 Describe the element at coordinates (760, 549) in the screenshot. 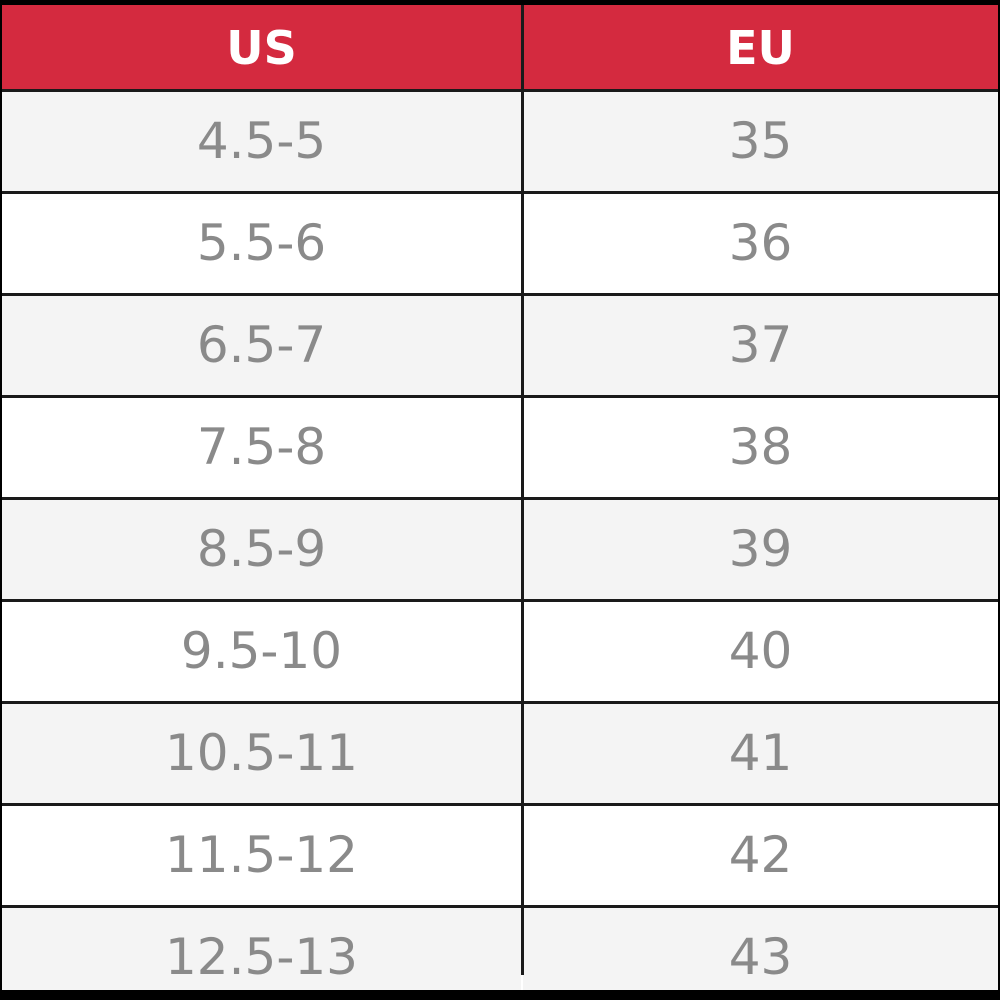

I see `table-cell: 39` at that location.